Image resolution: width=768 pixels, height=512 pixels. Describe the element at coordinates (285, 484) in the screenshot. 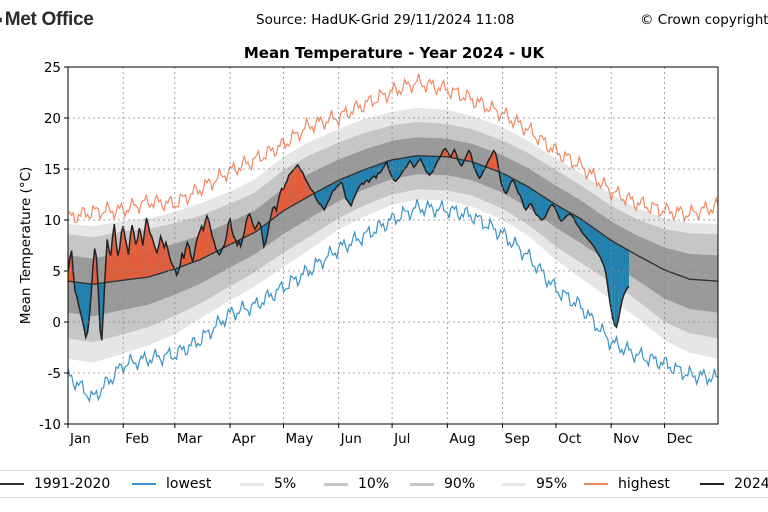

I see `legend-label: 5%` at that location.